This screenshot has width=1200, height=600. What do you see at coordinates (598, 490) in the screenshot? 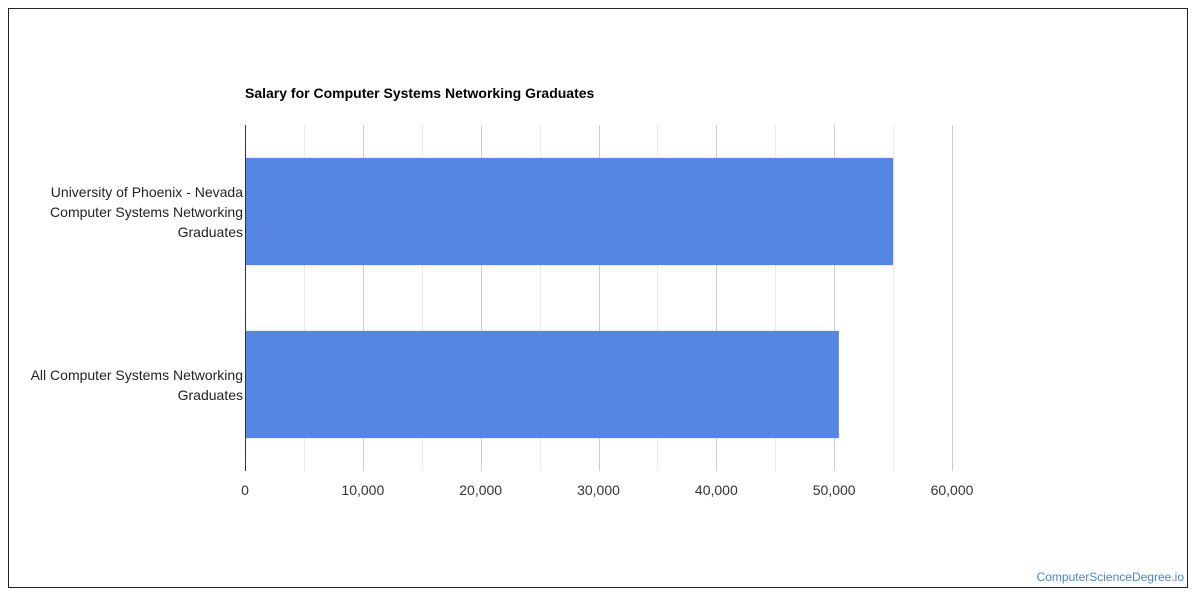
I see `x-tick-label: 30,000` at bounding box center [598, 490].